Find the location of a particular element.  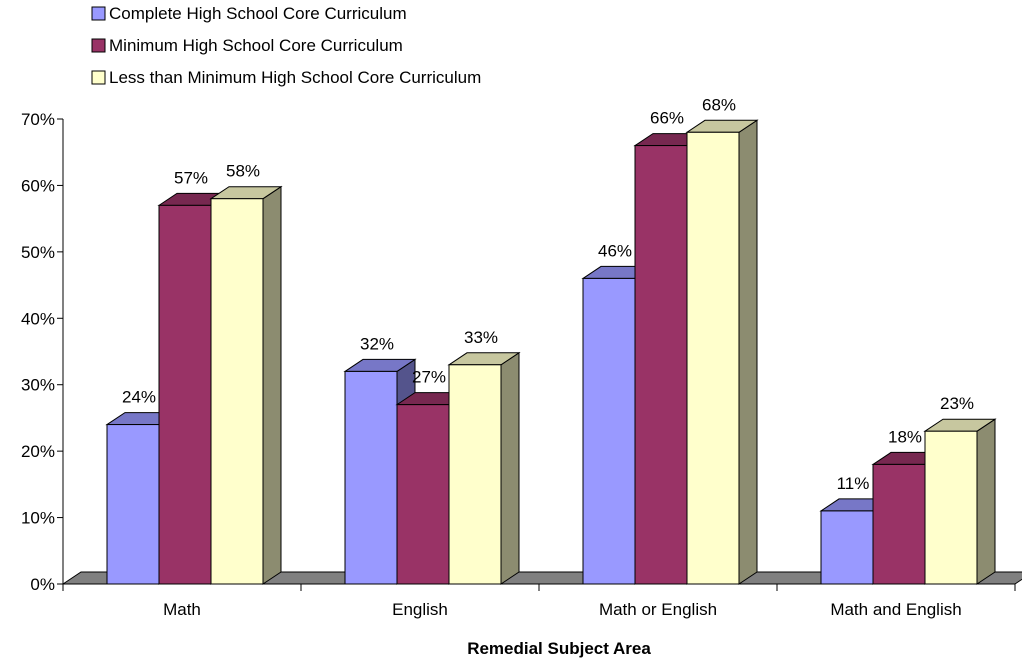

y-tick-label: 30% is located at coordinates (38, 385).